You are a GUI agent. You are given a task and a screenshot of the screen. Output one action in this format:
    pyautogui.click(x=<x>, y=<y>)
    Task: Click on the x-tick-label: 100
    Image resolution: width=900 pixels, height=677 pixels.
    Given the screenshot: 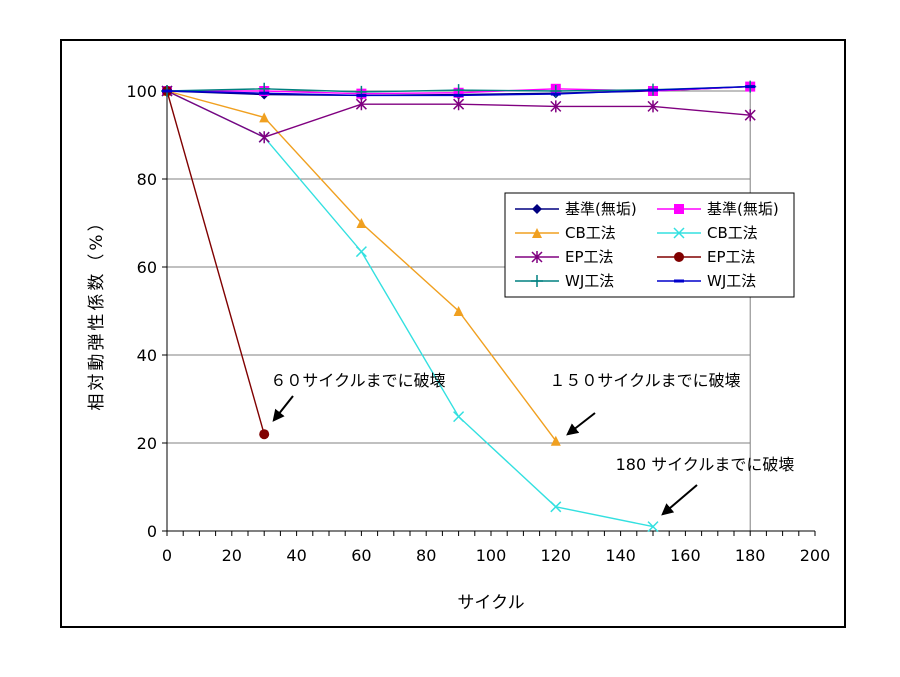 What is the action you would take?
    pyautogui.click(x=491, y=555)
    